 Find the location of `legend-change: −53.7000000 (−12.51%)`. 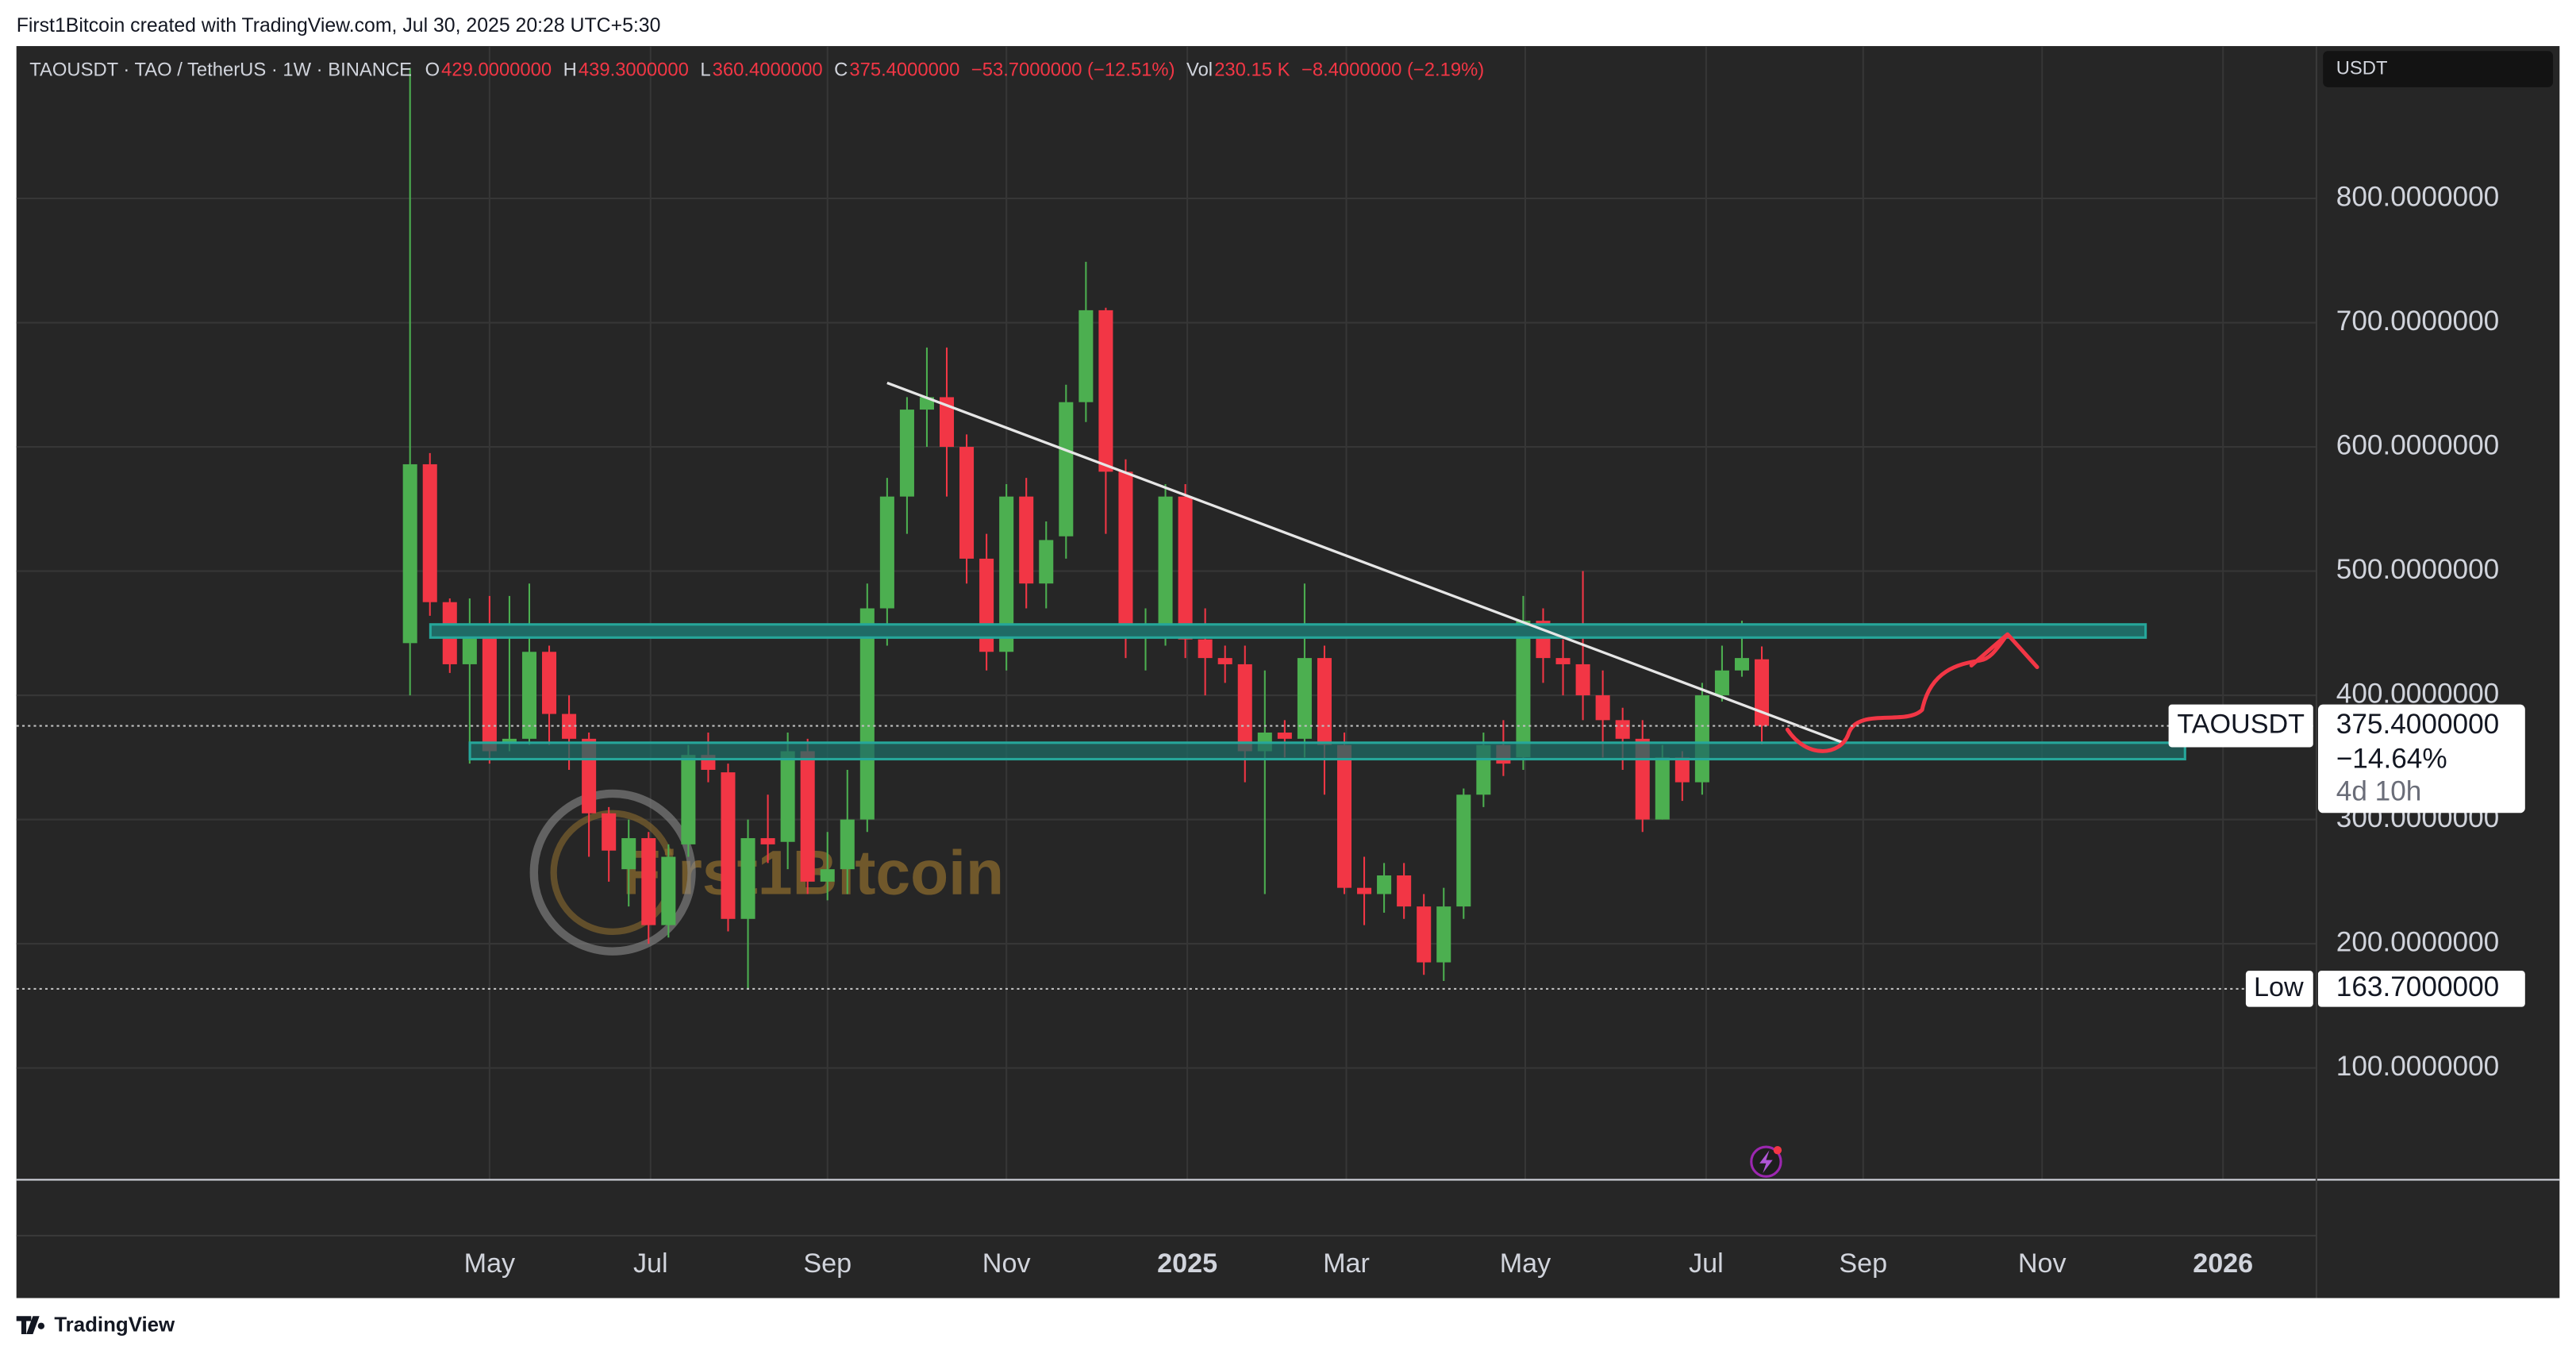

legend-change: −53.7000000 (−12.51%) is located at coordinates (1073, 69).